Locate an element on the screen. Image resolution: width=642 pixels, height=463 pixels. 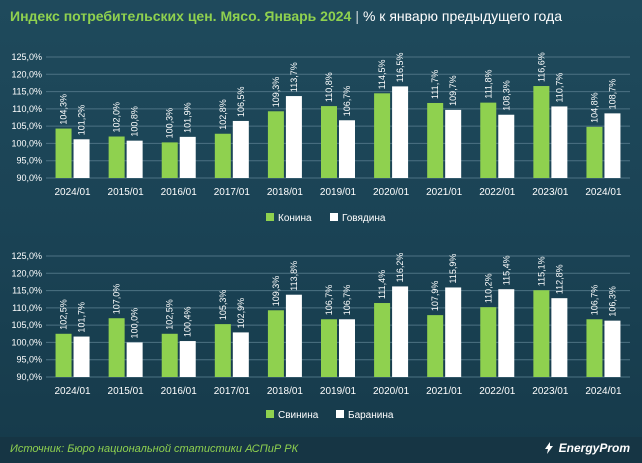
data-label: 100,0% is located at coordinates (135, 323).